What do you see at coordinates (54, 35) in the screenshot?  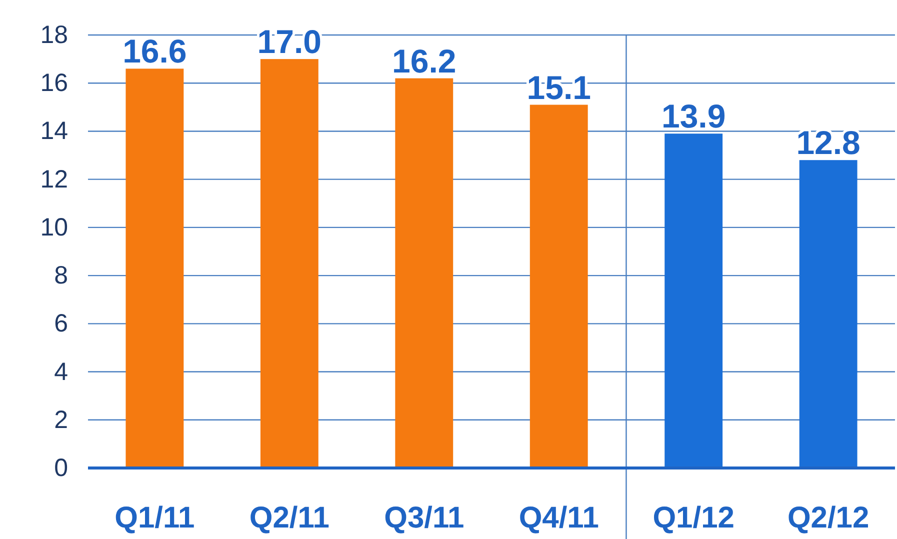 I see `y-tick-label: 18` at bounding box center [54, 35].